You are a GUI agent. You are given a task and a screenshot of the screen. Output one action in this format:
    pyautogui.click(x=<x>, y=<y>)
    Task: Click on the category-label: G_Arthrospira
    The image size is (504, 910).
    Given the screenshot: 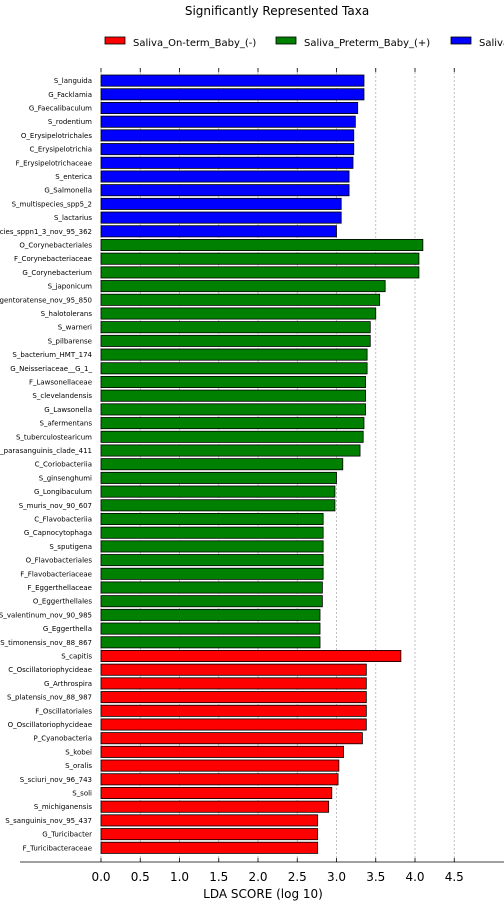 What is the action you would take?
    pyautogui.click(x=68, y=684)
    